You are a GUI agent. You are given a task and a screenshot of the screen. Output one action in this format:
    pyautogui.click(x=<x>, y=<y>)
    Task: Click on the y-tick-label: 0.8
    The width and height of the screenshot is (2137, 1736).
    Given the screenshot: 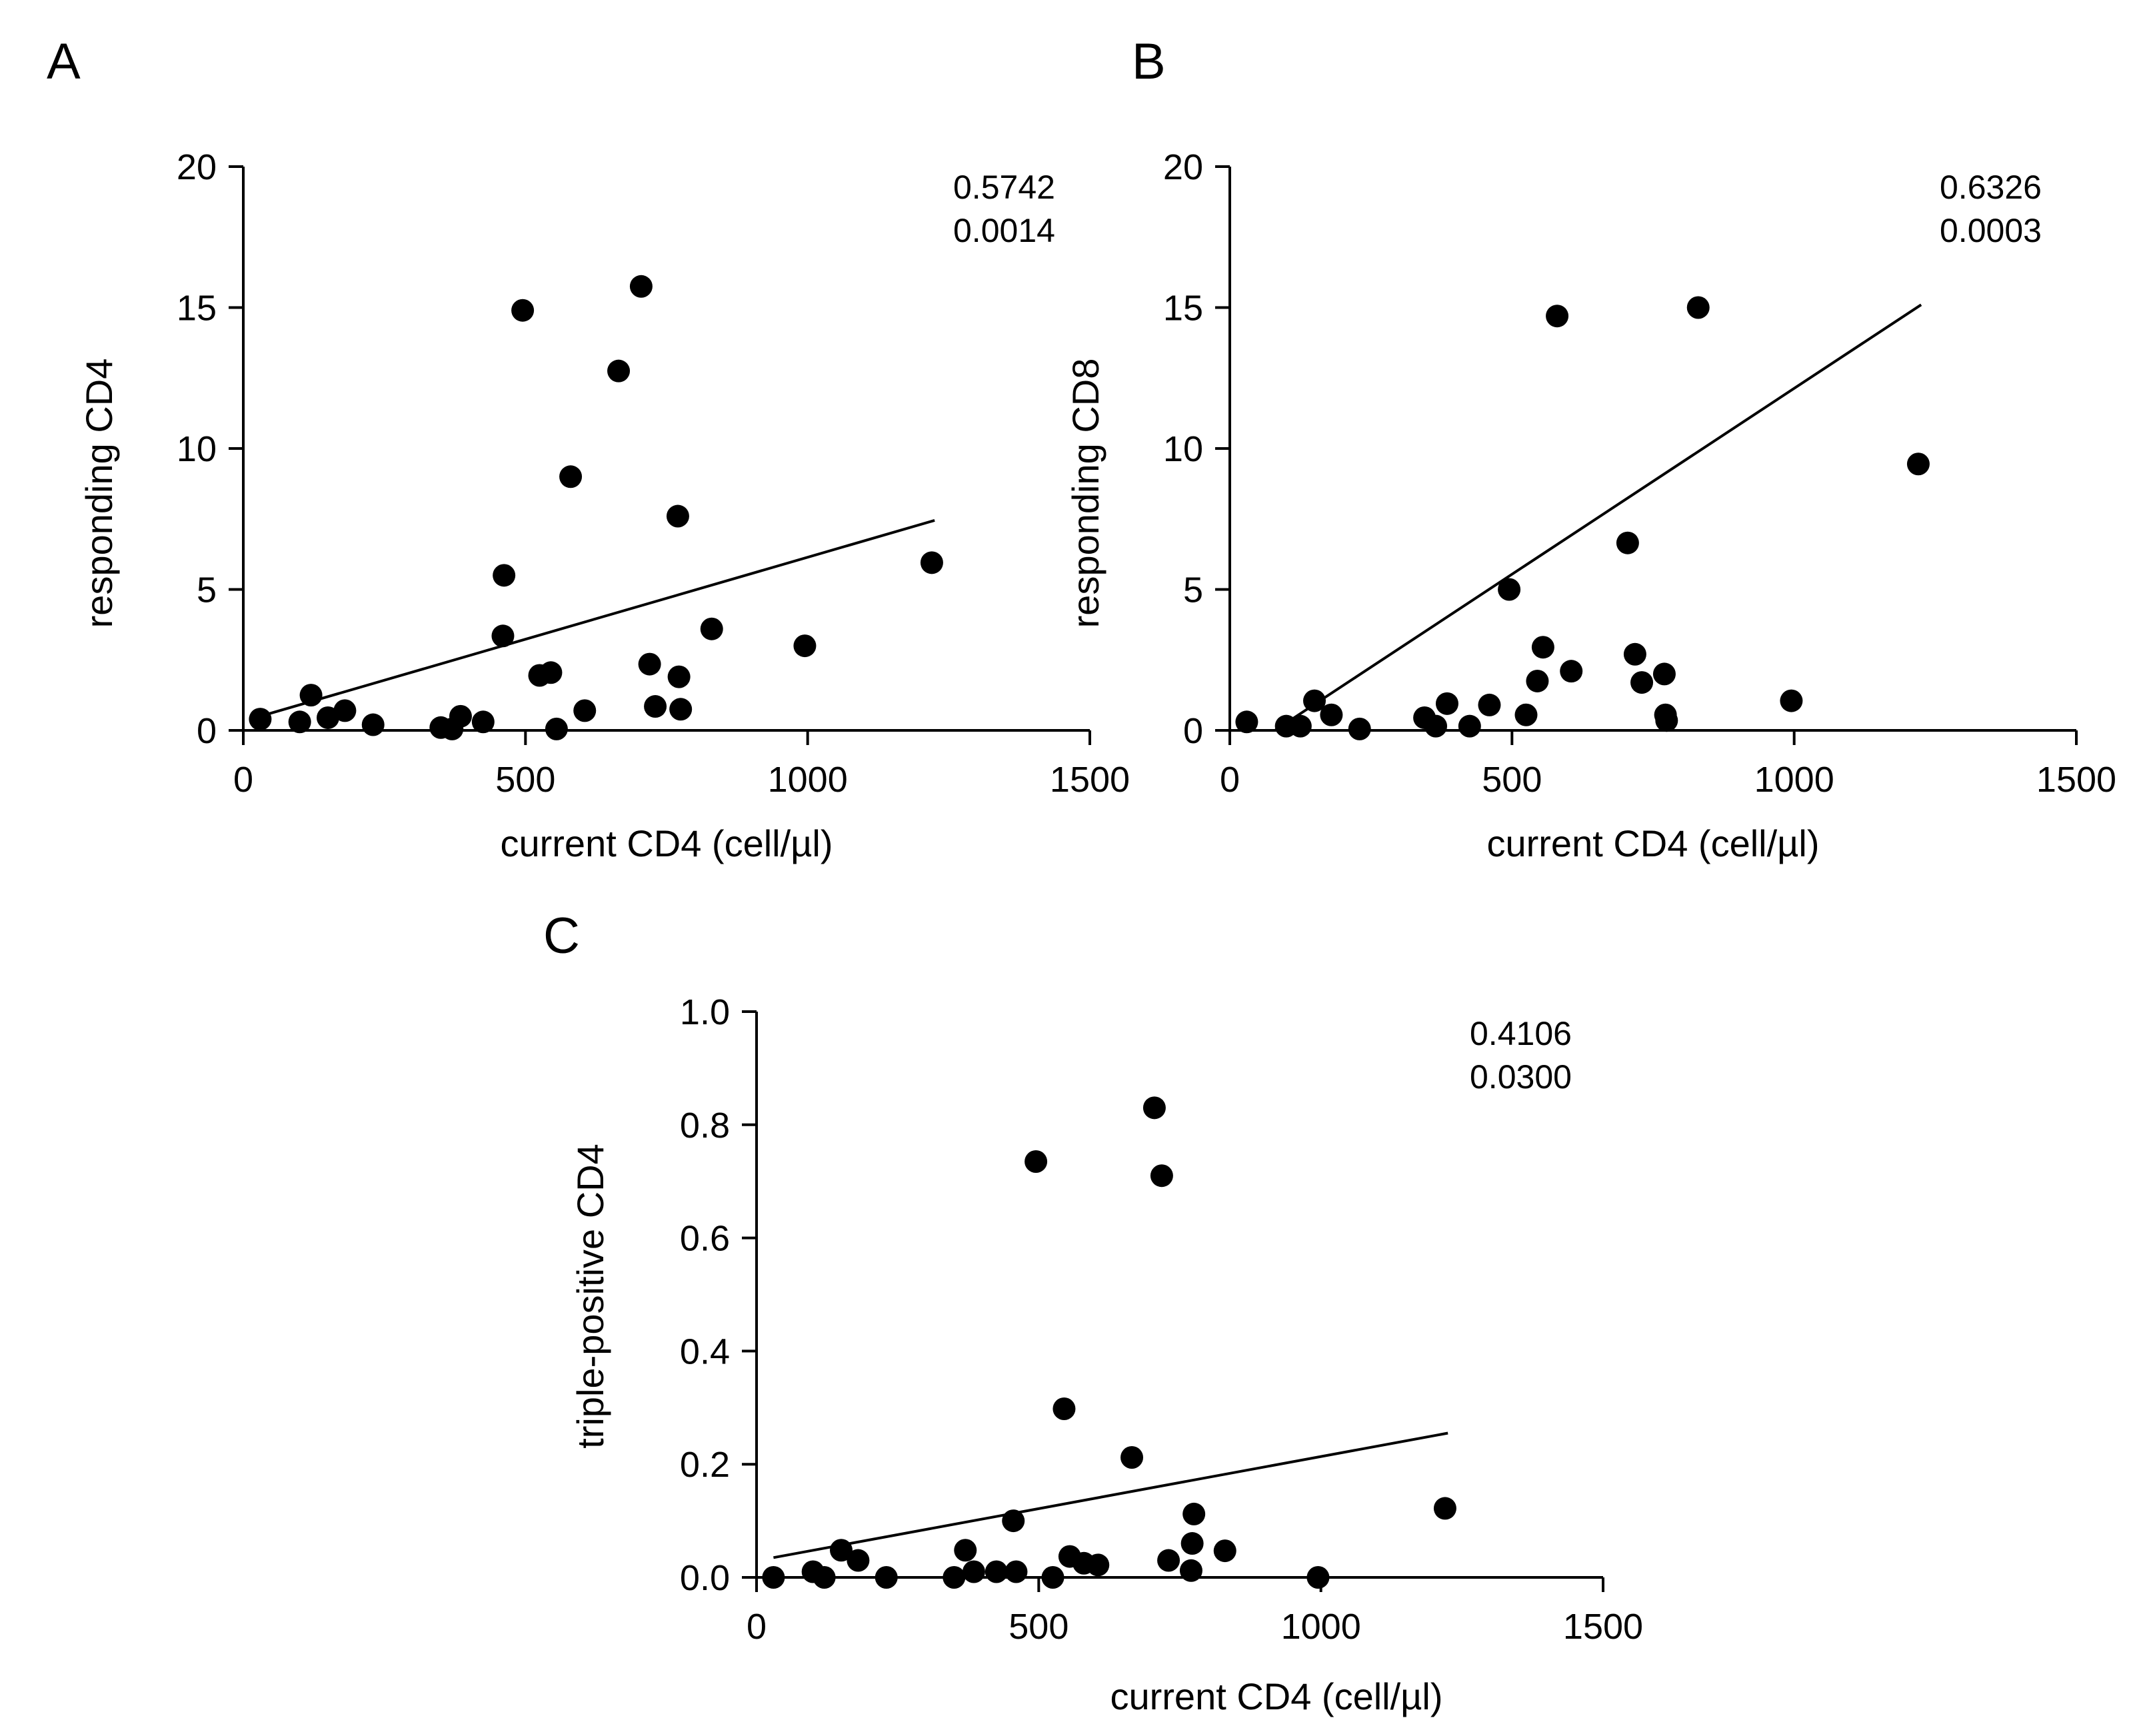 What is the action you would take?
    pyautogui.click(x=705, y=1126)
    